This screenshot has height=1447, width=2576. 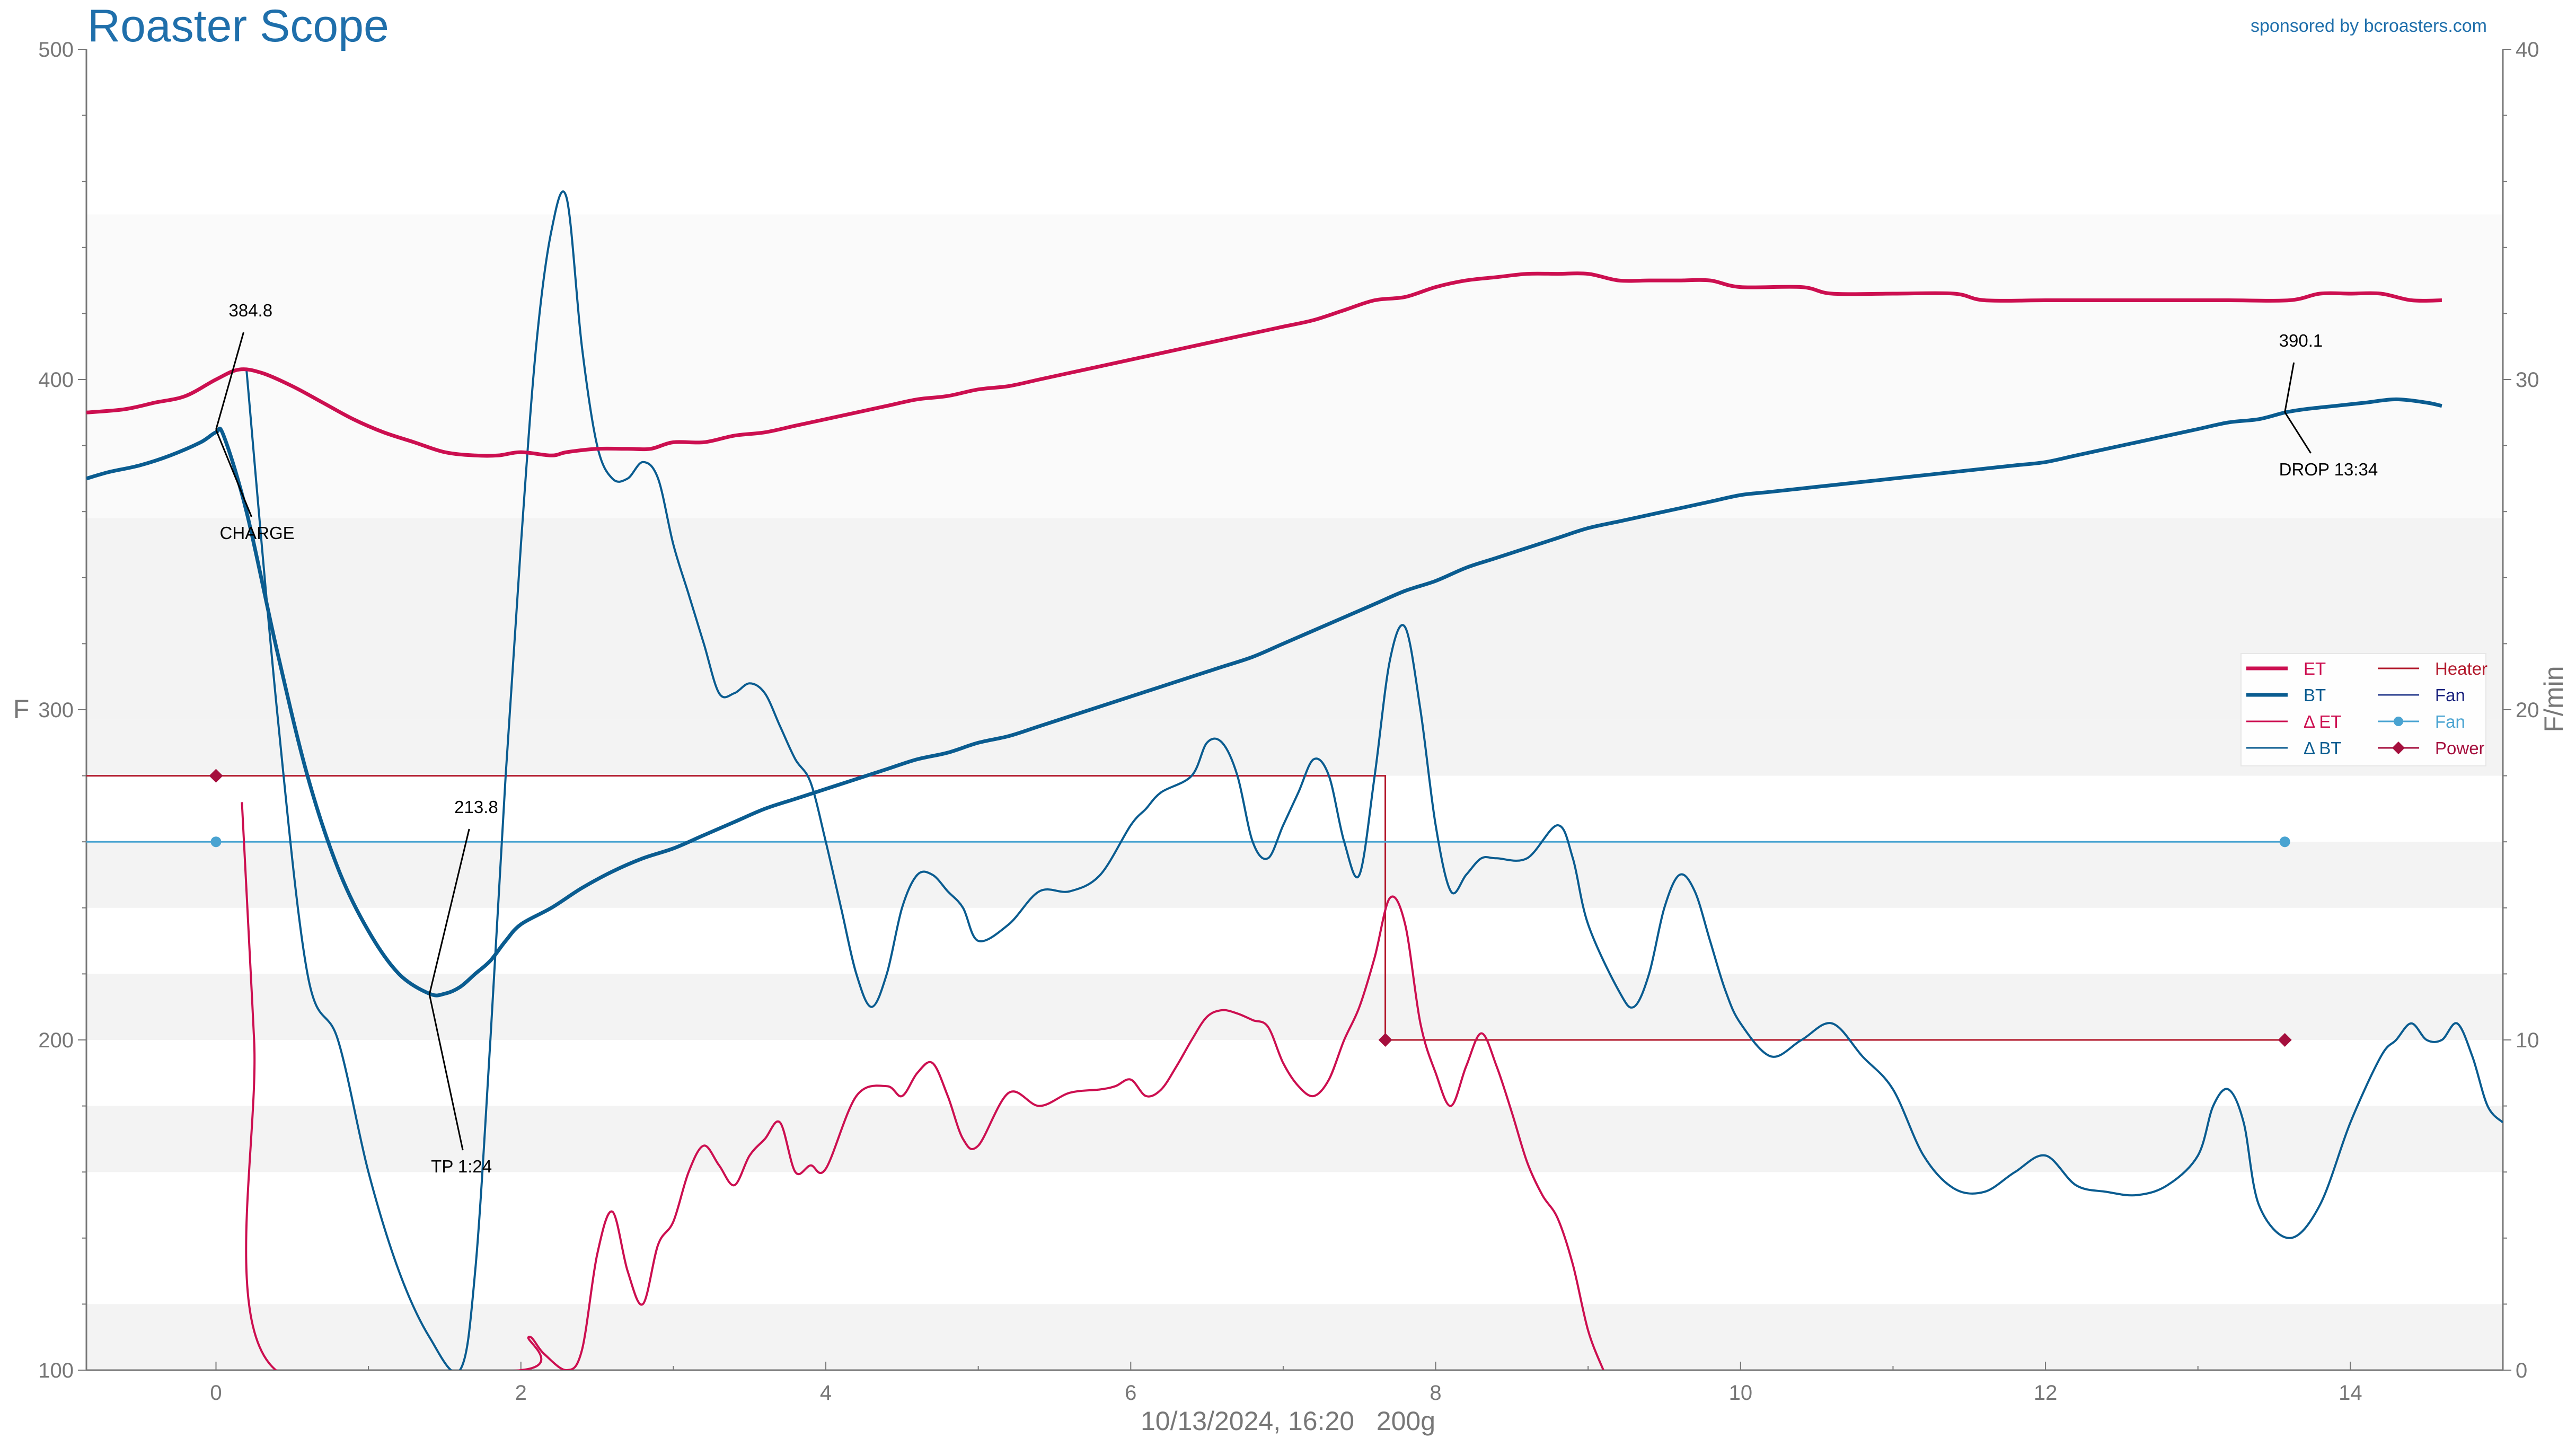 I want to click on legend-label-fan_marker: Fan, so click(x=2450, y=721).